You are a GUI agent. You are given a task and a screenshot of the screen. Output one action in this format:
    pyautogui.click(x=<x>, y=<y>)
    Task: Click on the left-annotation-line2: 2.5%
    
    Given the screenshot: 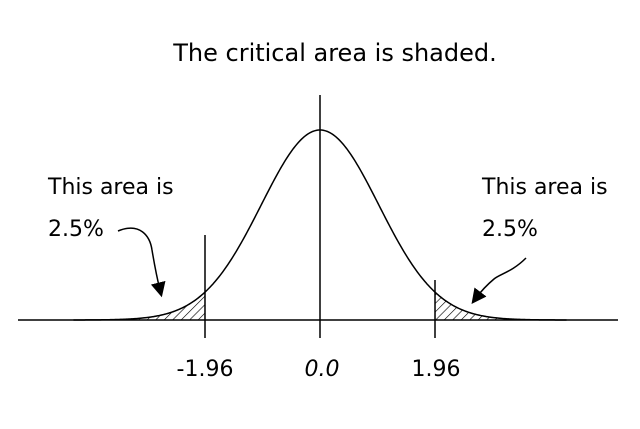 What is the action you would take?
    pyautogui.click(x=76, y=229)
    